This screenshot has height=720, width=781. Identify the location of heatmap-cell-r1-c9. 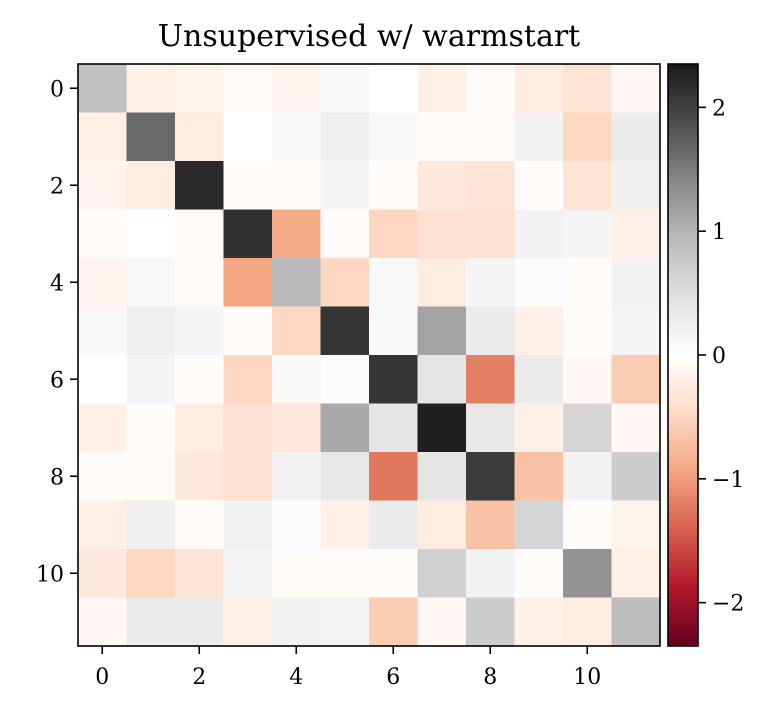
(539, 137).